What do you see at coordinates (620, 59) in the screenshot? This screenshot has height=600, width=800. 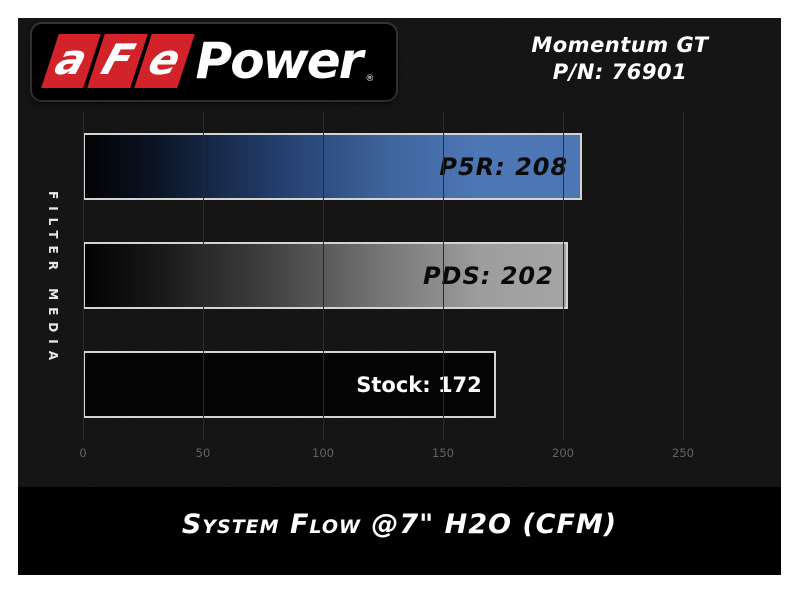 I see `product-header: Momentum GT P/N: 76901` at bounding box center [620, 59].